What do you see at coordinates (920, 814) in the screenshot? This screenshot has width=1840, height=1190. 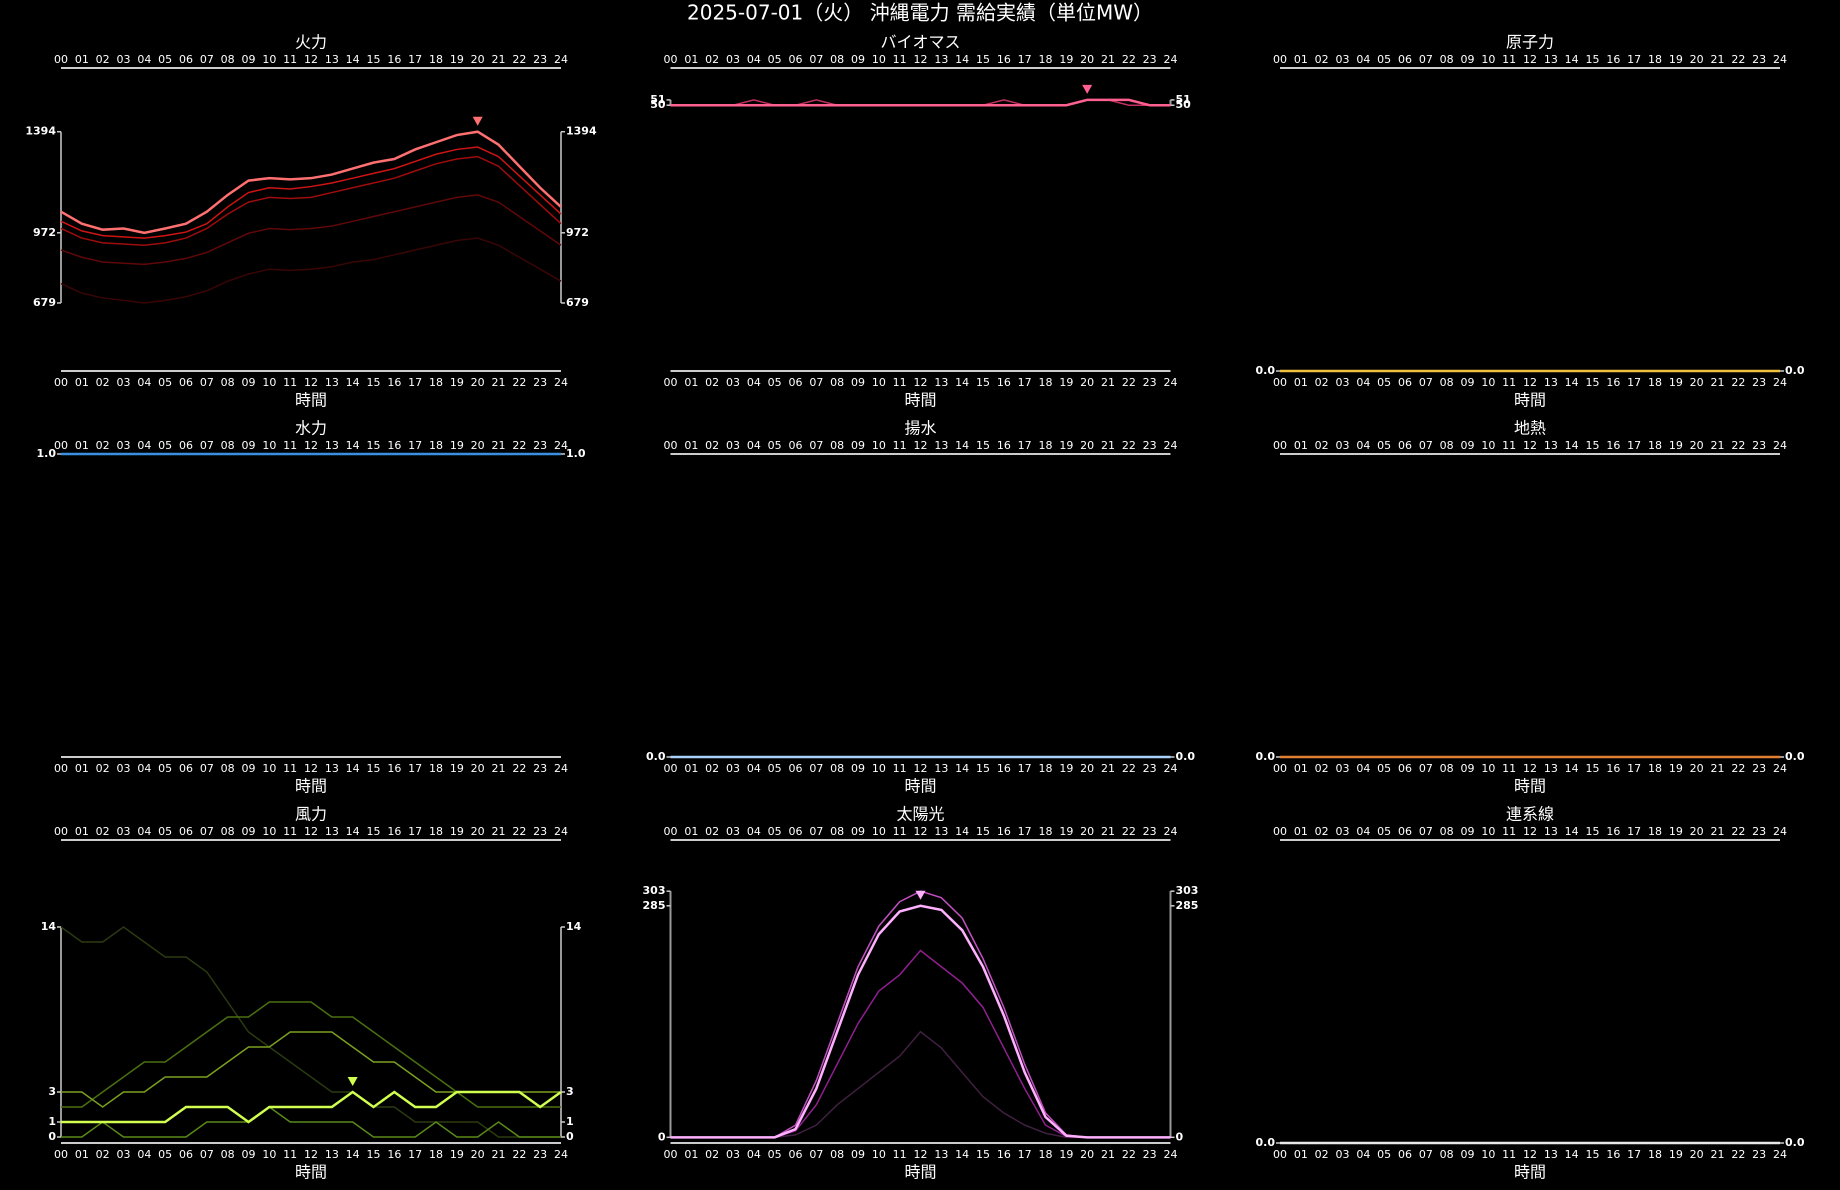 I see `panel-title: 太陽光` at bounding box center [920, 814].